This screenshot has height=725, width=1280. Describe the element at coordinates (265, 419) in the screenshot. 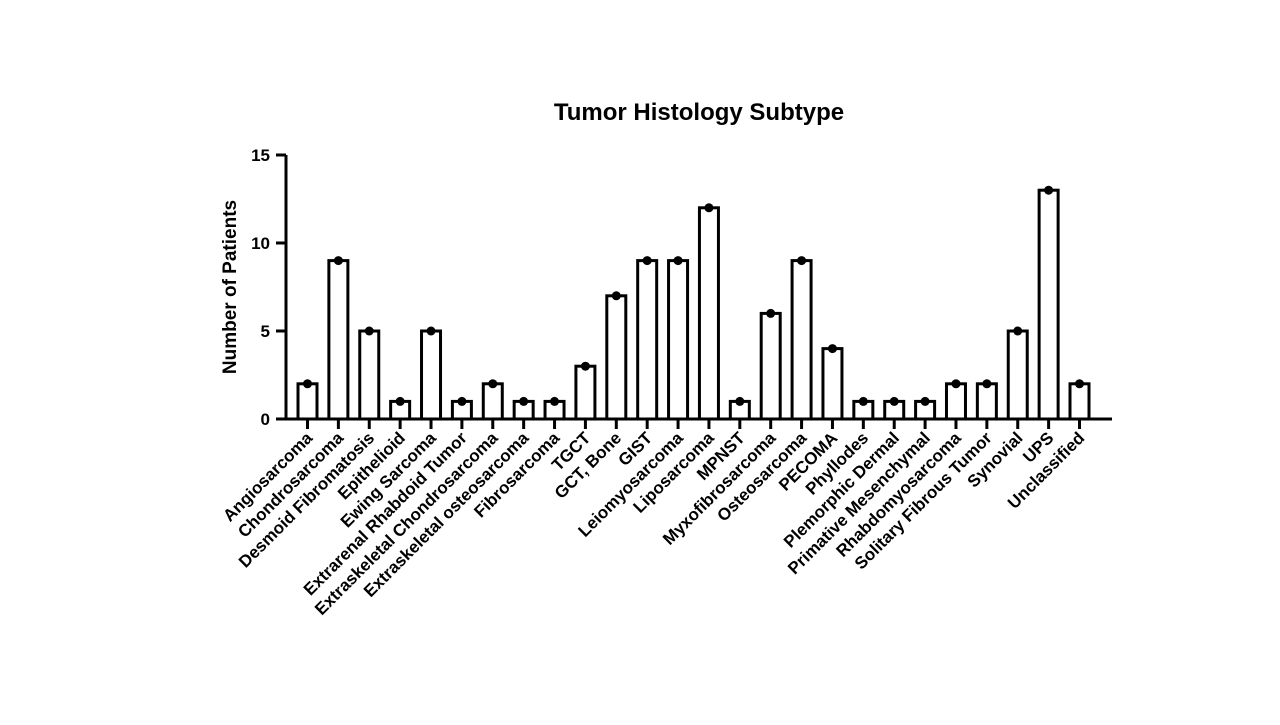

I see `y-tick-label: 0` at that location.